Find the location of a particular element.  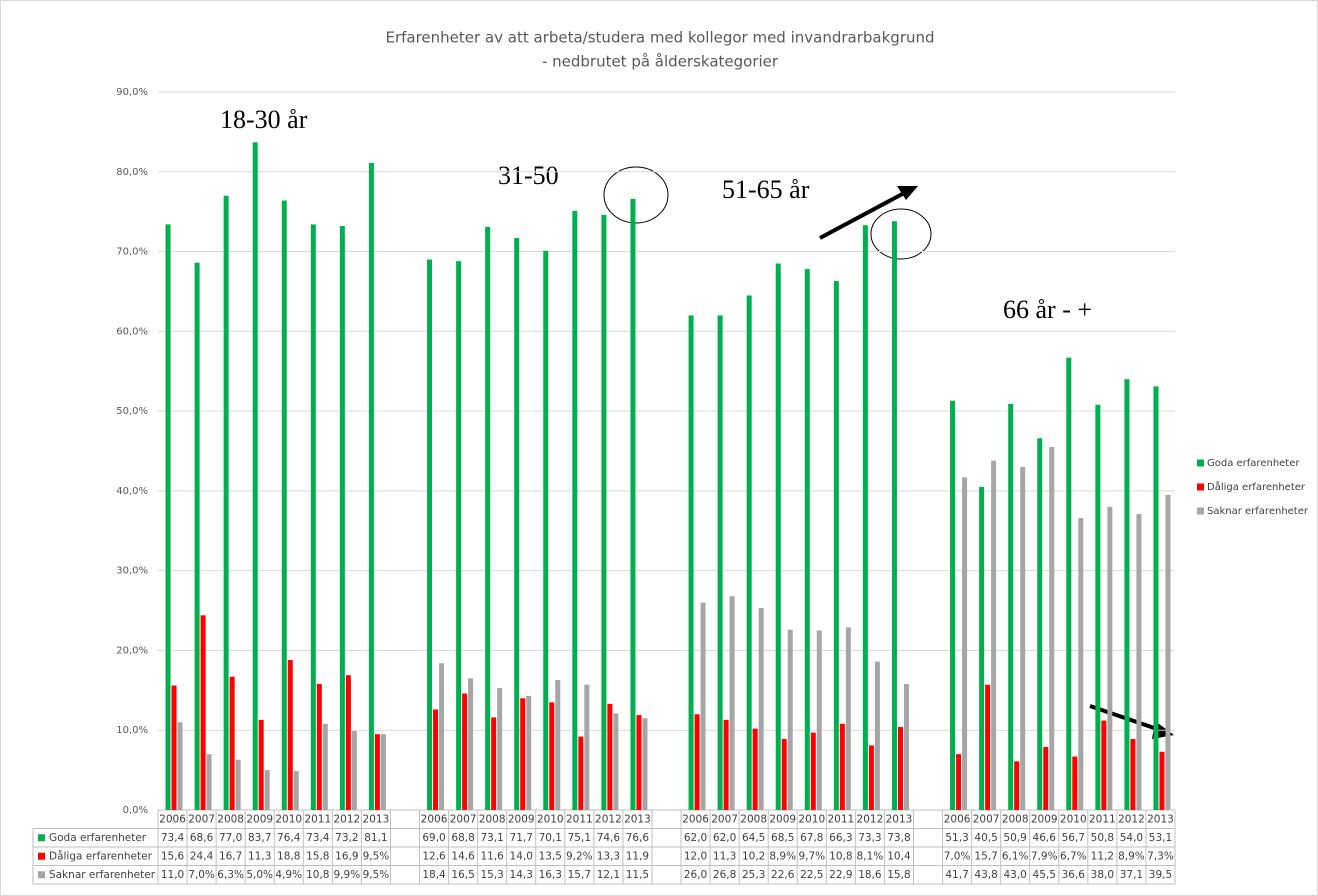

table-cell: 12,6 is located at coordinates (434, 856).